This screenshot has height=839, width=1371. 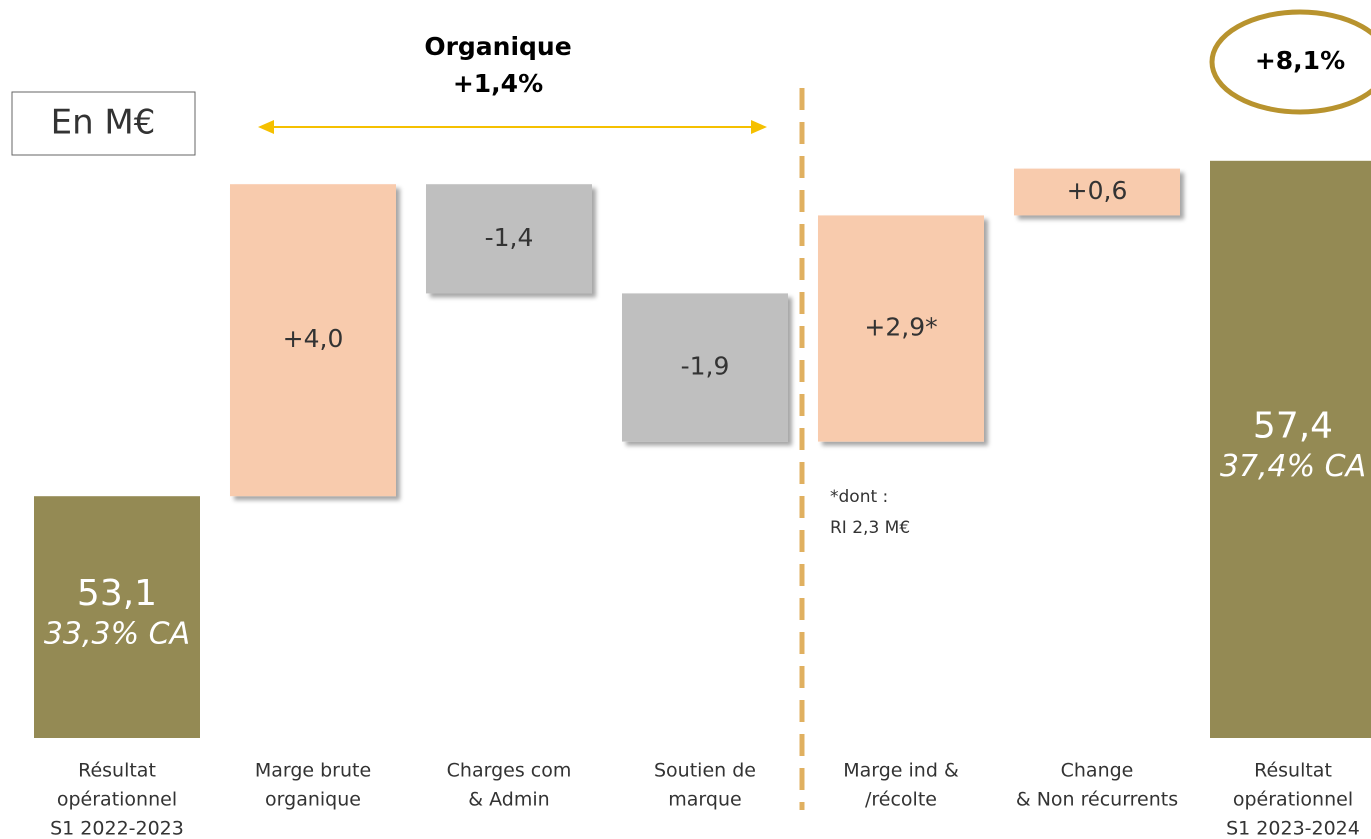 I want to click on value-label: -1,4, so click(x=509, y=237).